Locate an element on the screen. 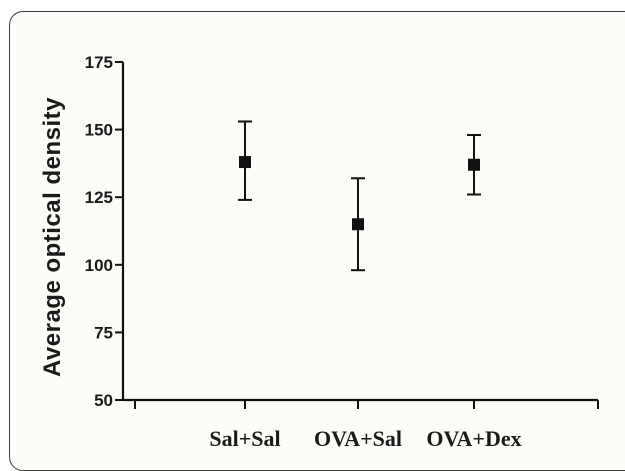 This screenshot has height=471, width=625. marks is located at coordinates (359, 196).